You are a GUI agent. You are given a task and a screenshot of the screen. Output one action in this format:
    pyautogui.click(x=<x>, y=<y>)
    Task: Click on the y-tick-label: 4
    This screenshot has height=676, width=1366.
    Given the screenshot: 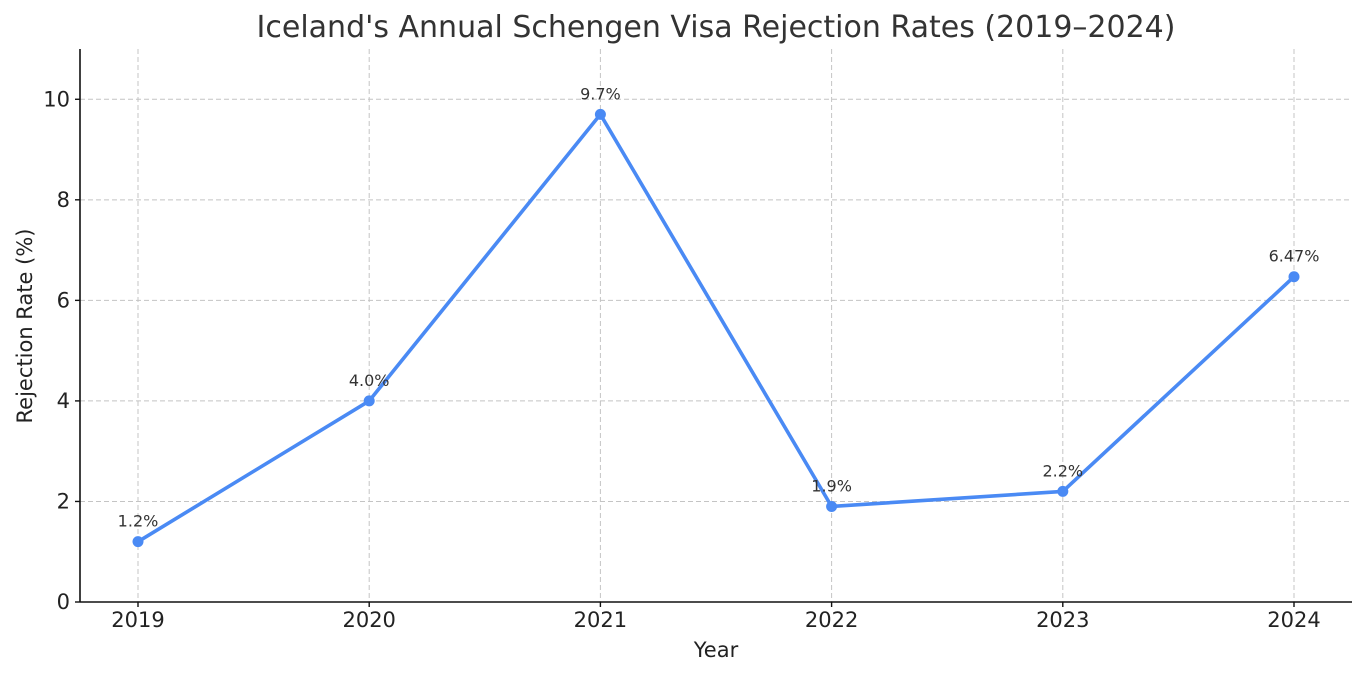 What is the action you would take?
    pyautogui.click(x=63, y=401)
    